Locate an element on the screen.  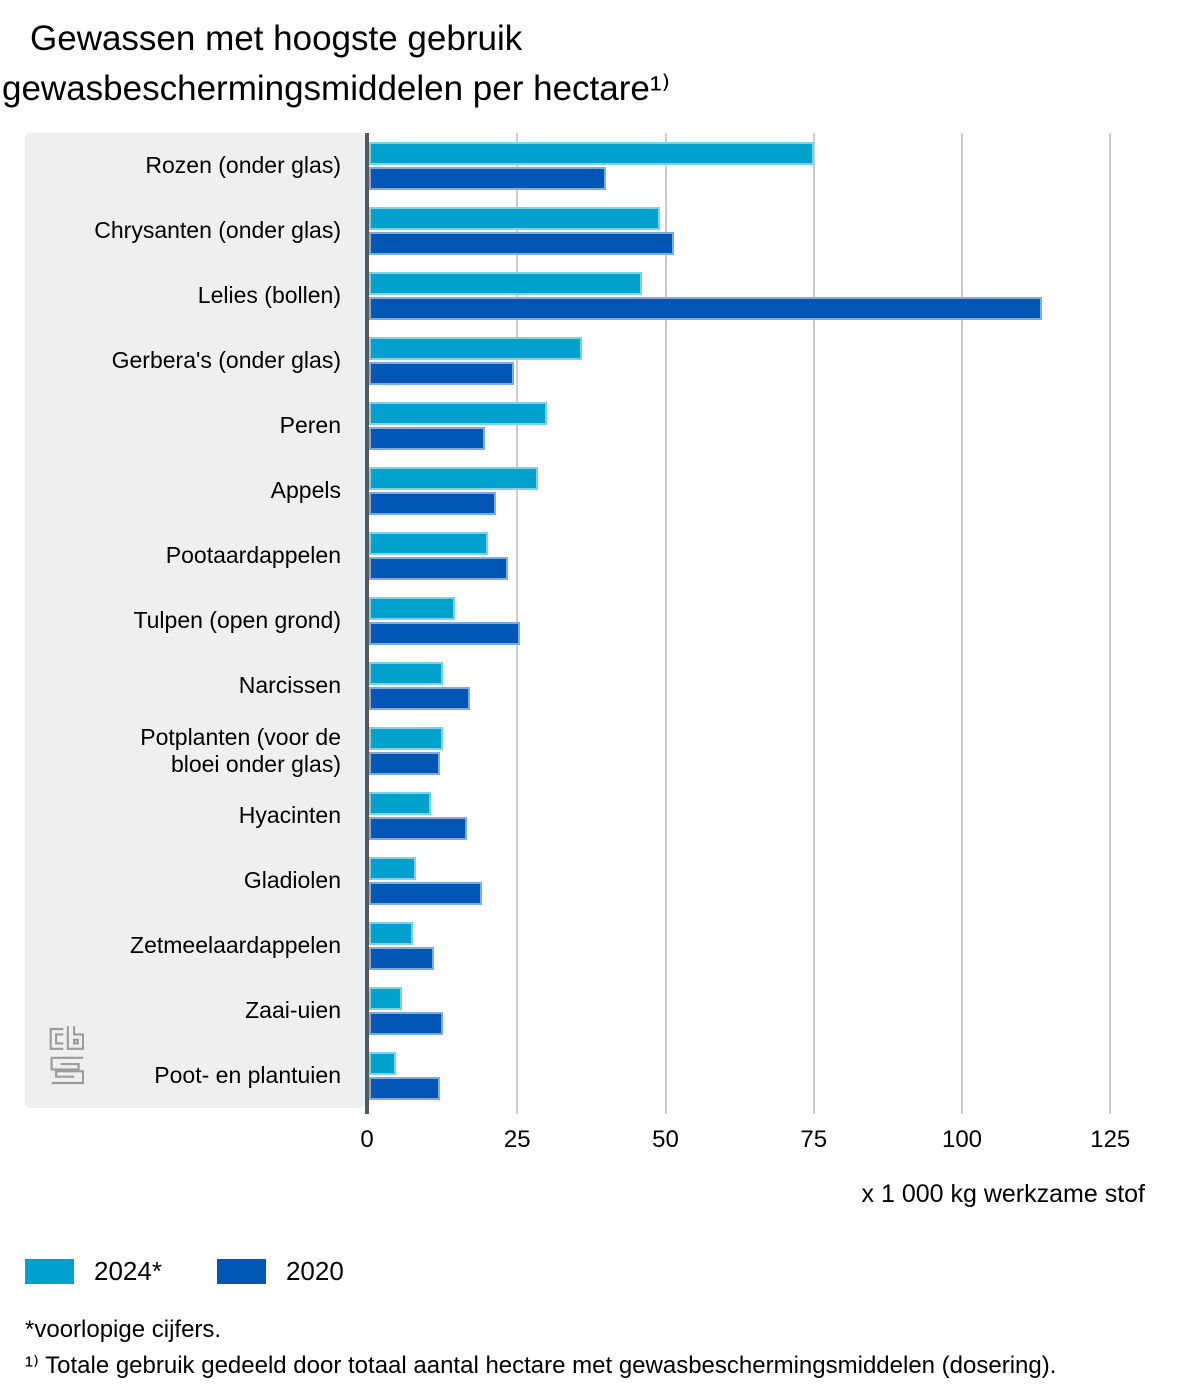
category-label: Gladiolen is located at coordinates (292, 880).